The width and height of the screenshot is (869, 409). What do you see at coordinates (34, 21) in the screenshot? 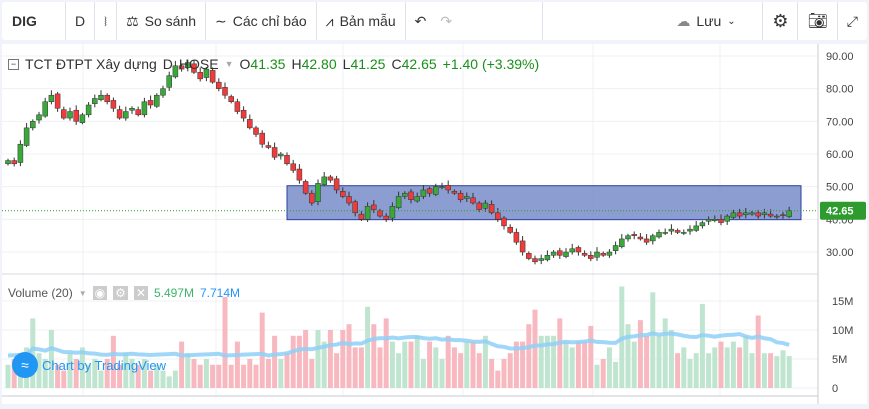
I see `symbol-button: DIG` at bounding box center [34, 21].